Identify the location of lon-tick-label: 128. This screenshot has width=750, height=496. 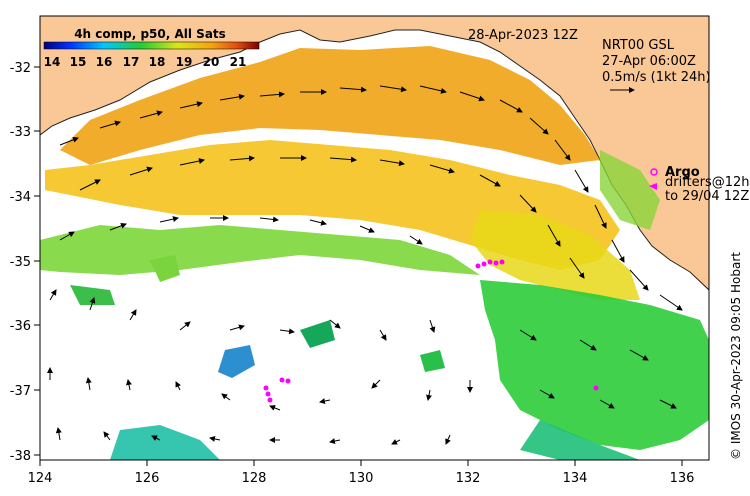
(254, 478).